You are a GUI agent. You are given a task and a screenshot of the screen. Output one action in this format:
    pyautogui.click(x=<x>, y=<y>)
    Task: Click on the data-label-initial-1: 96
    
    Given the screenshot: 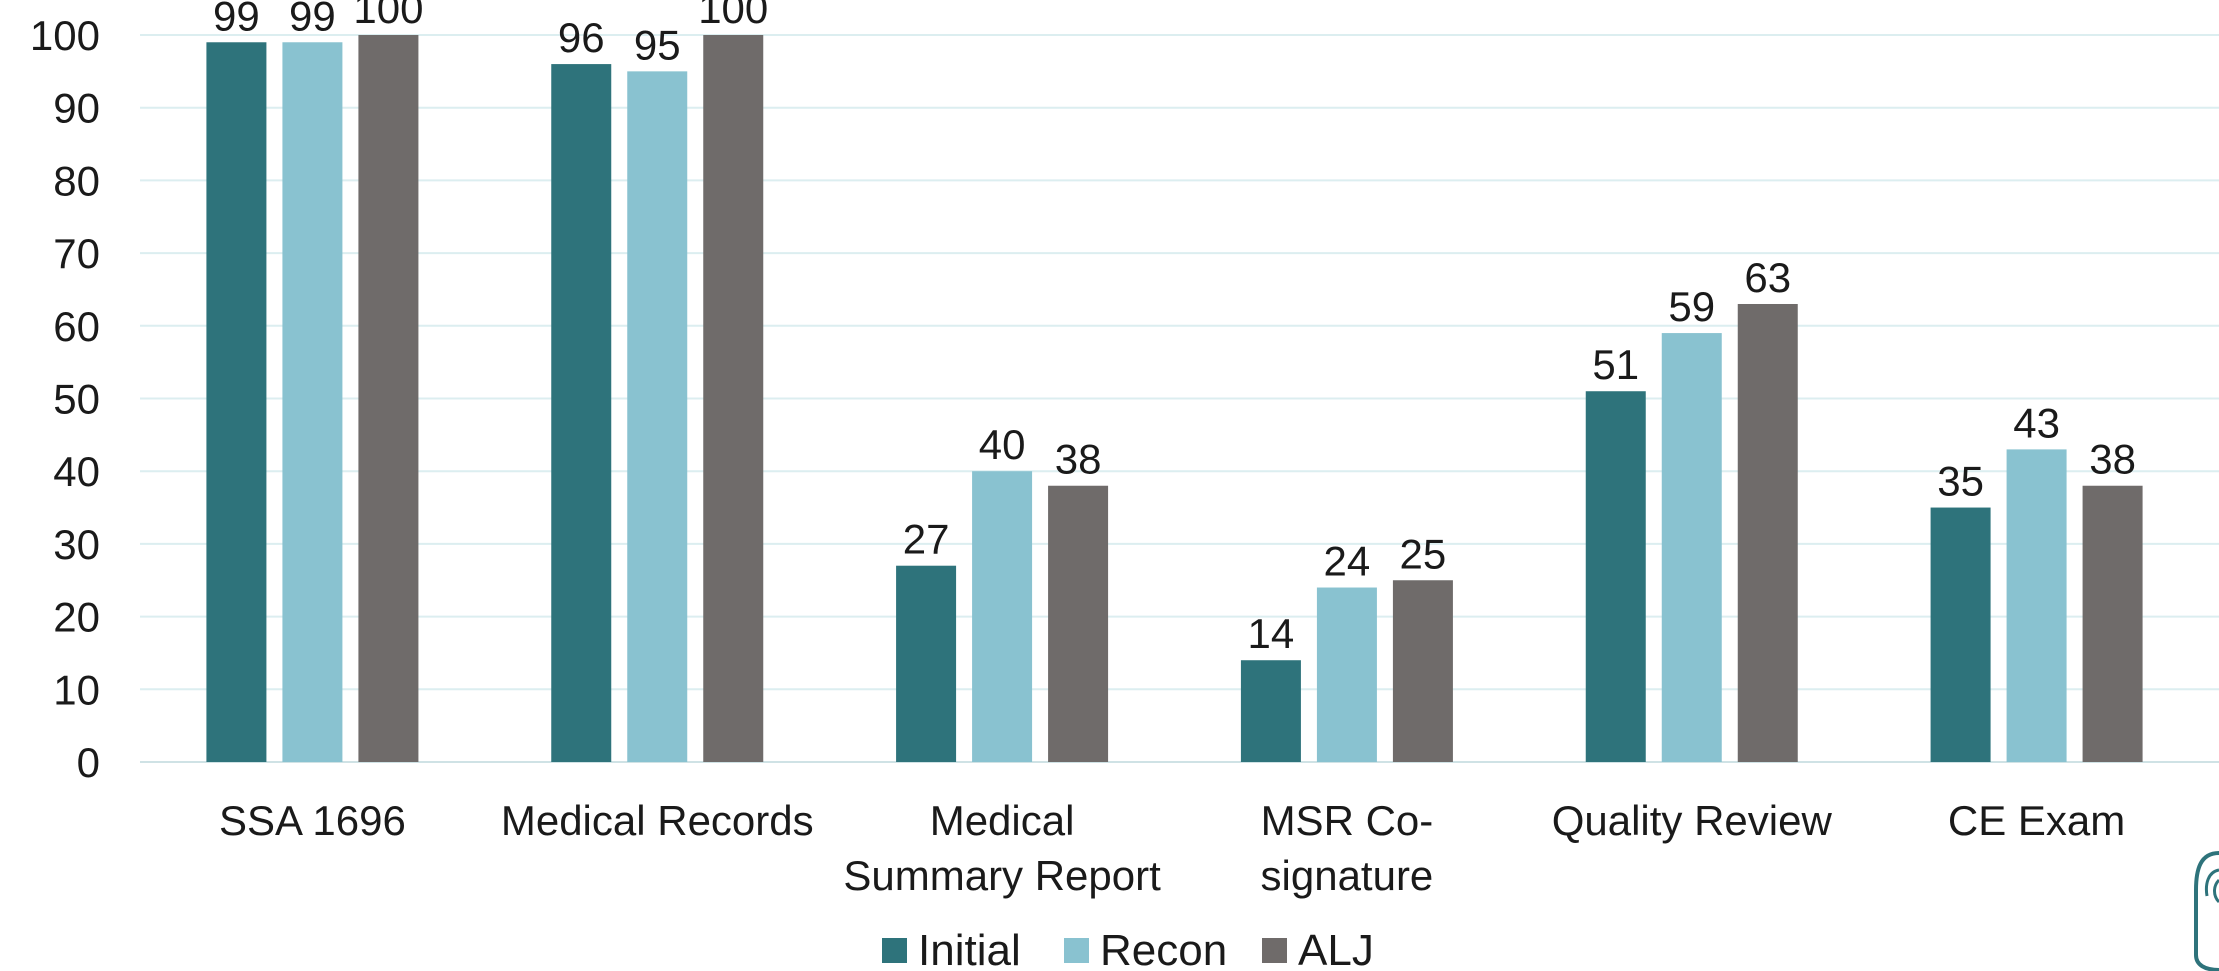 What is the action you would take?
    pyautogui.click(x=581, y=37)
    